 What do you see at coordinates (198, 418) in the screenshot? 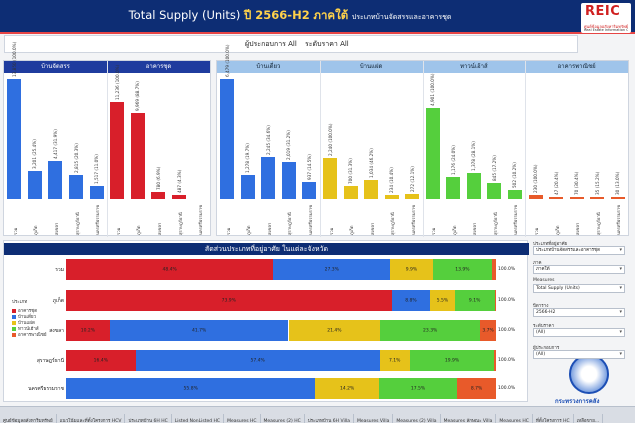
I see `sheet-tab: Listed NonListed HC` at bounding box center [198, 418].